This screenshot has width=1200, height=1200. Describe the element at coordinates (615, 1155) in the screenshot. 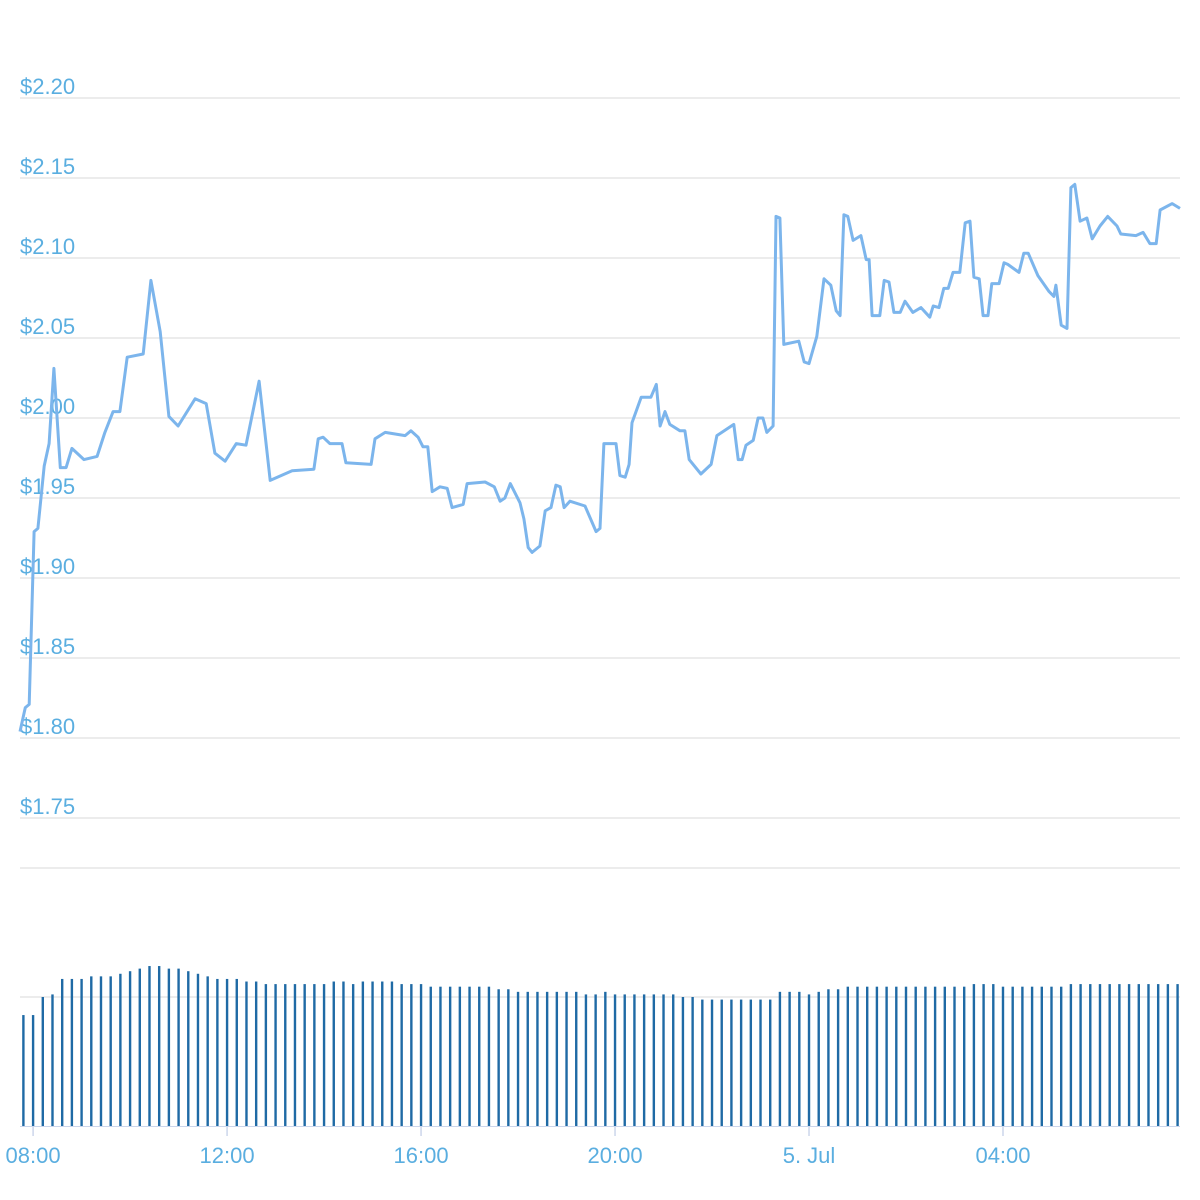

I see `x-tick-label: 20:00` at that location.